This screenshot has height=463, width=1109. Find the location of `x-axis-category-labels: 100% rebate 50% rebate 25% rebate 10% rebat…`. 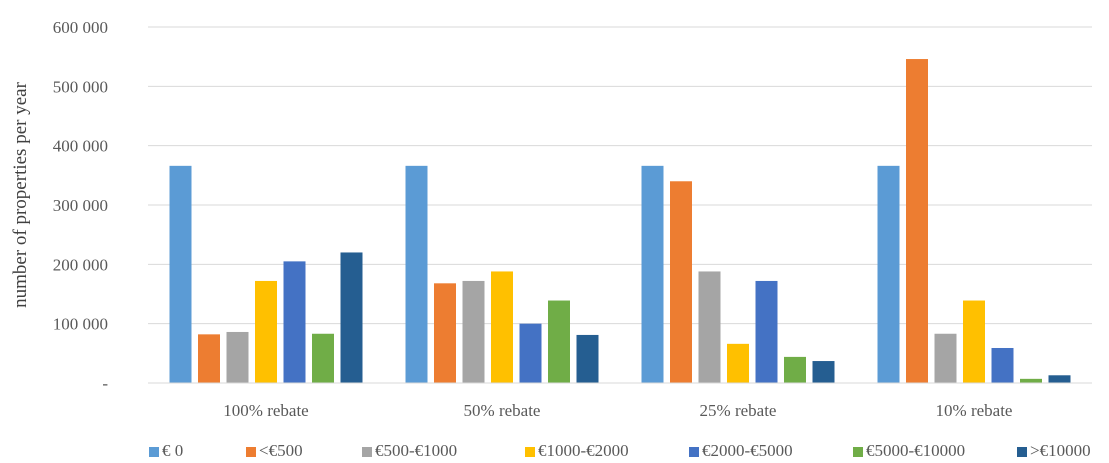

x-axis-category-labels: 100% rebate 50% rebate 25% rebate 10% rebat… is located at coordinates (617, 410).